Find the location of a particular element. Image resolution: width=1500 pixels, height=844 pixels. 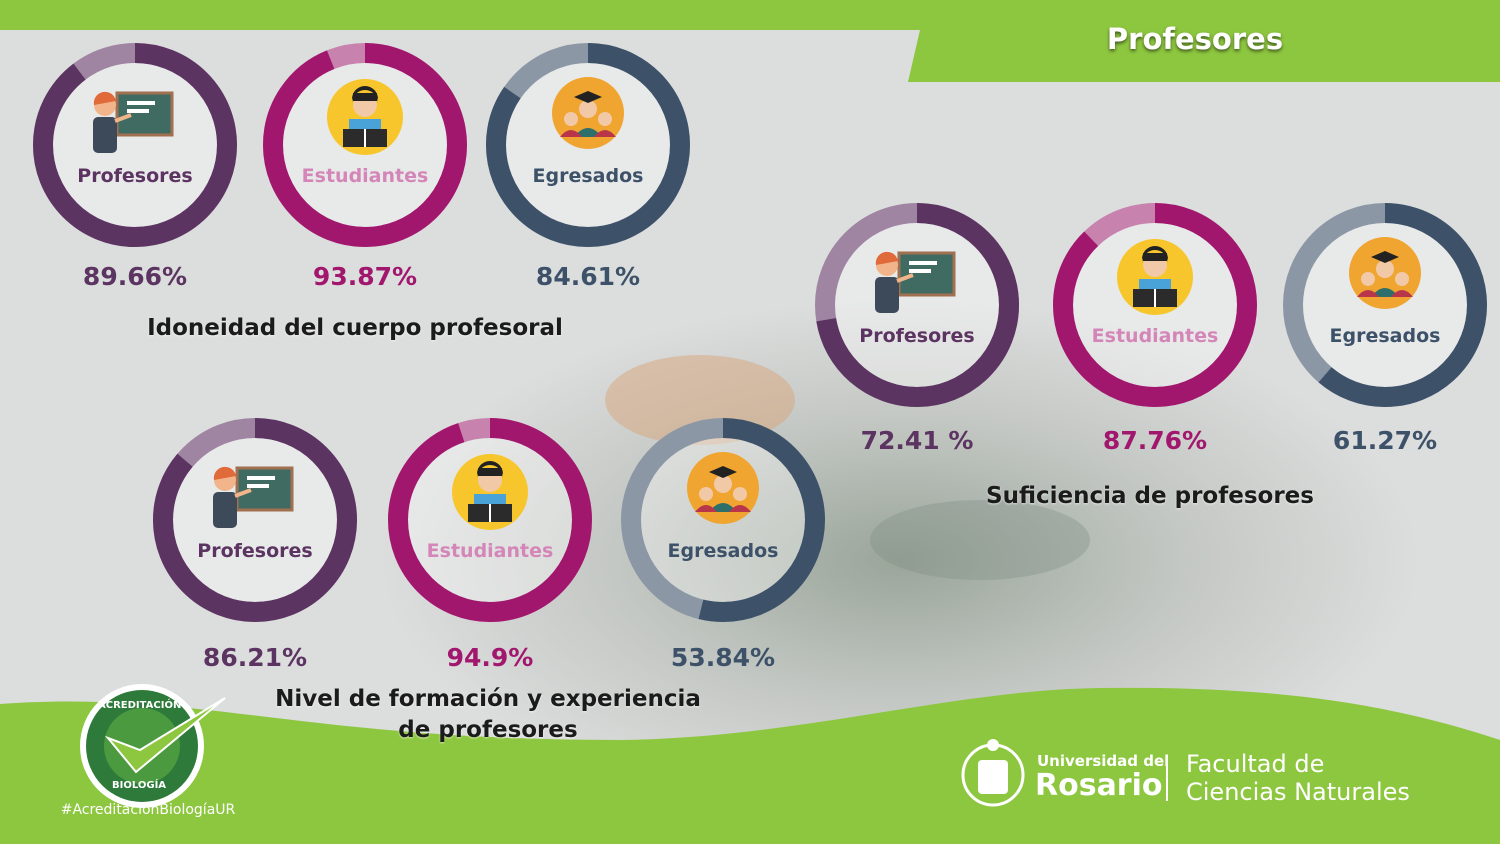

donut-suficiencia-profesores is located at coordinates (917, 305).